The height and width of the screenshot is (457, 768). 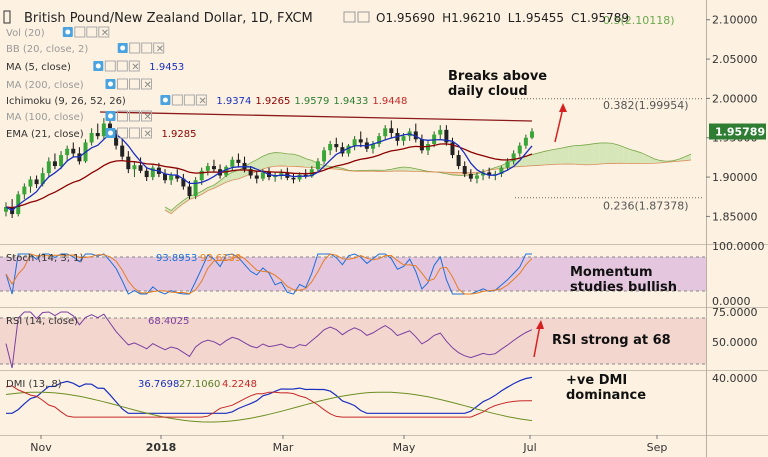 What do you see at coordinates (123, 258) in the screenshot?
I see `stoch-legend: Stoch (14, 3, 1) 93.8953 93.6139` at bounding box center [123, 258].